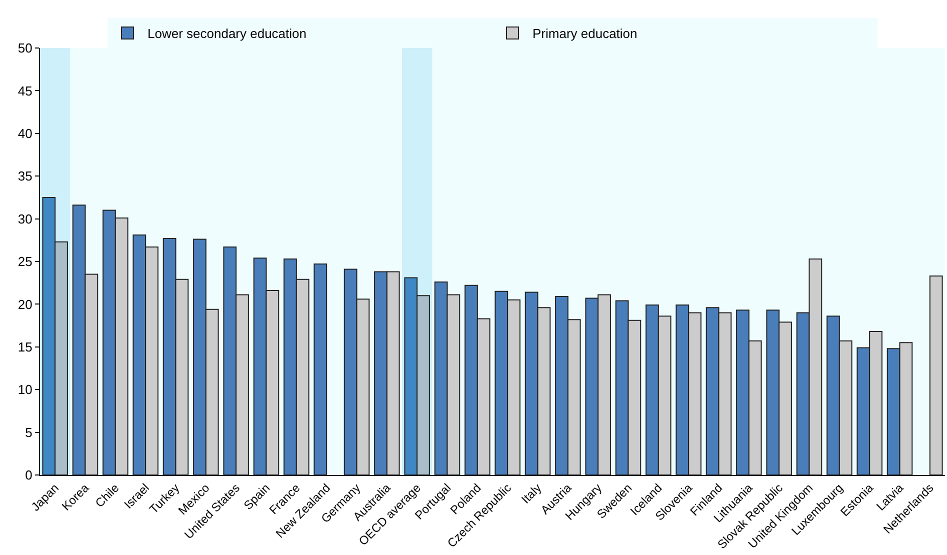 Image resolution: width=947 pixels, height=555 pixels. What do you see at coordinates (25, 133) in the screenshot?
I see `y-tick-label: 40` at bounding box center [25, 133].